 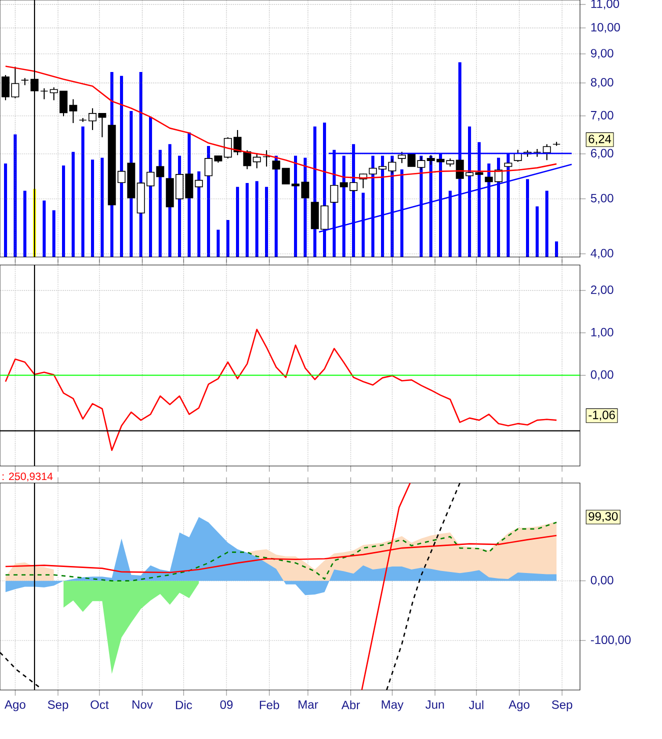 I want to click on x-tick-label: Oct, so click(x=99, y=704).